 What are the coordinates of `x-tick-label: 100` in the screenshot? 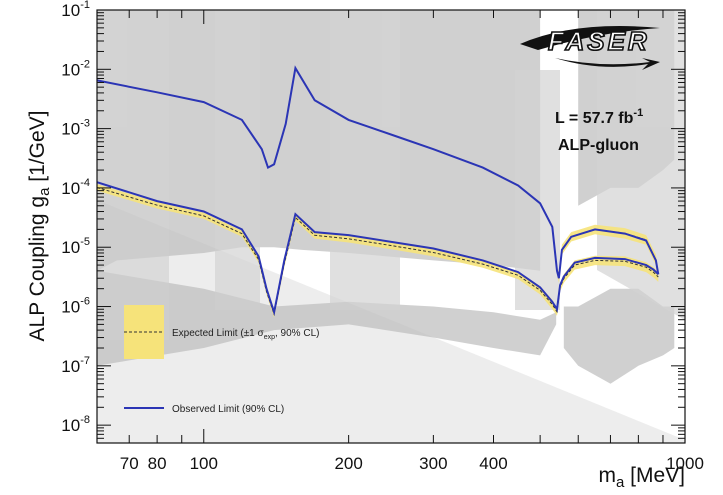 It's located at (204, 463).